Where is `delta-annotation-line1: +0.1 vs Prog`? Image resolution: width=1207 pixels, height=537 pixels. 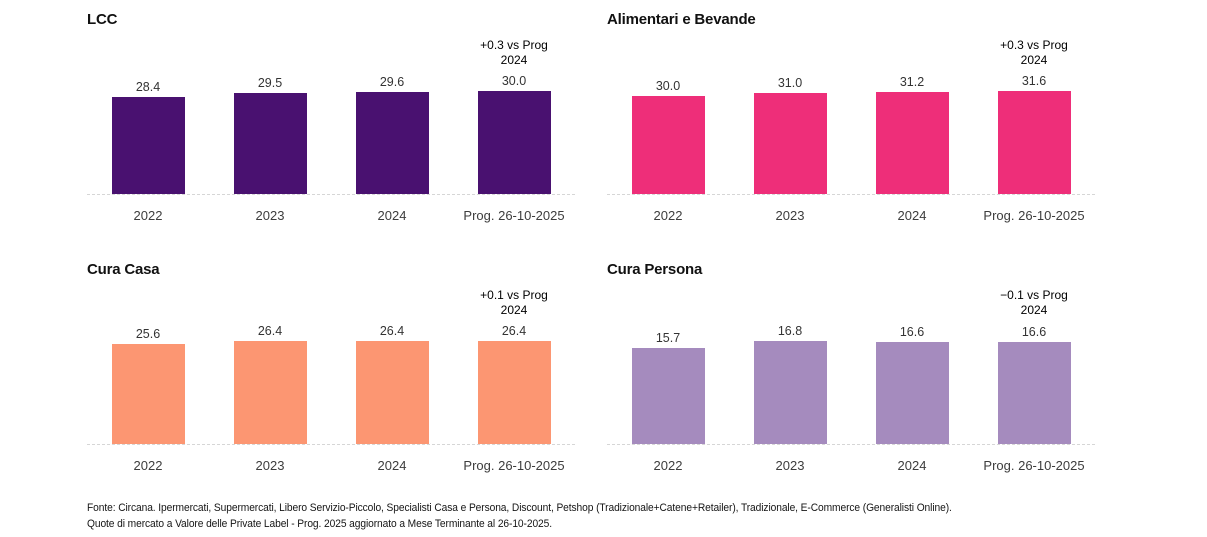 delta-annotation-line1: +0.1 vs Prog is located at coordinates (514, 295).